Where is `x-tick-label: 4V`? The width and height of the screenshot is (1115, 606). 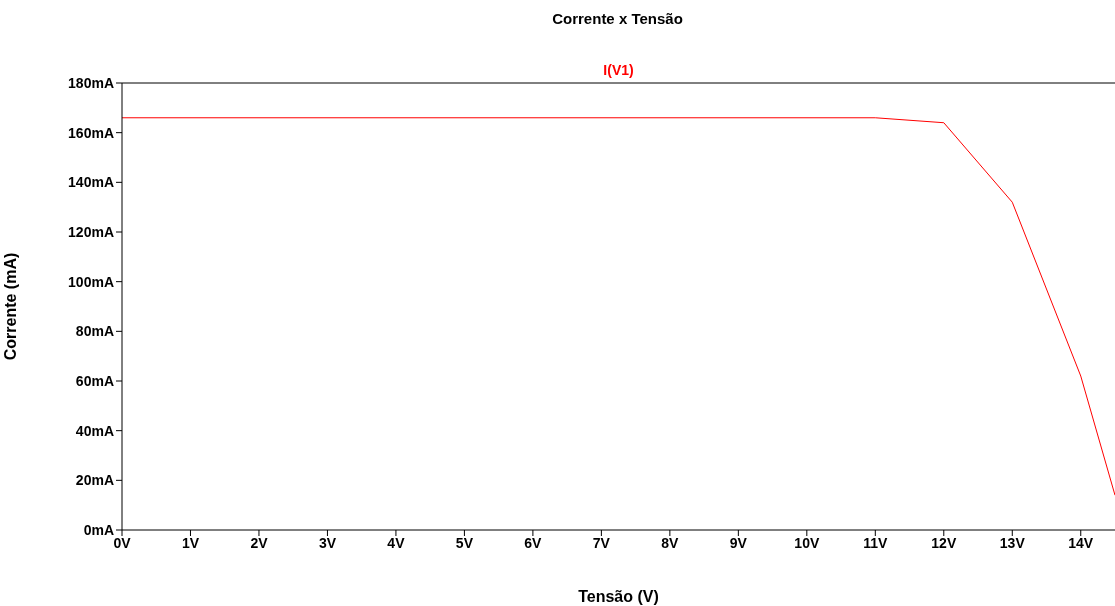 x-tick-label: 4V is located at coordinates (396, 542).